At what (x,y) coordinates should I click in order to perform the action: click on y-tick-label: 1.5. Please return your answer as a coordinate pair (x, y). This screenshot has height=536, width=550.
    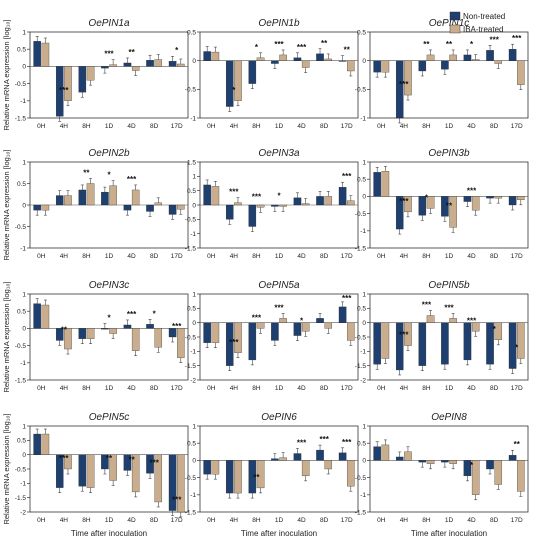
    Looking at the image, I should click on (191, 162).